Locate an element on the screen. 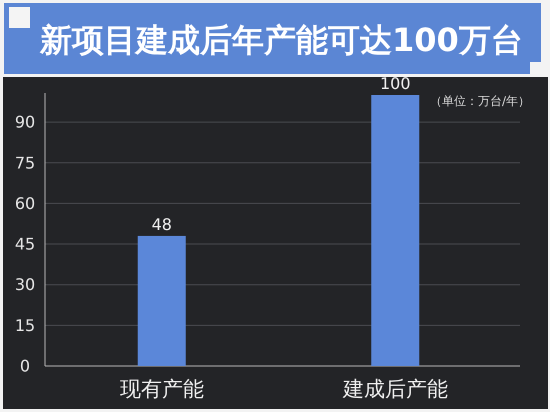 Image resolution: width=550 pixels, height=412 pixels. y-tick-label: 90 is located at coordinates (25, 122).